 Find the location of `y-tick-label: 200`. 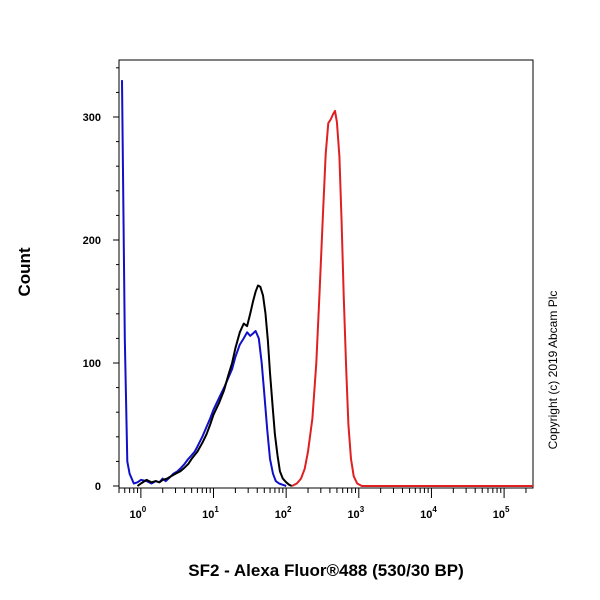

y-tick-label: 200 is located at coordinates (92, 241).